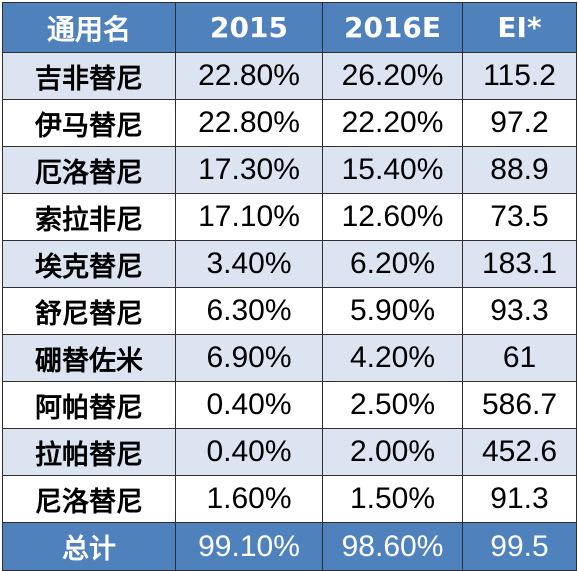 The image size is (578, 571). What do you see at coordinates (89, 264) in the screenshot?
I see `cell-drug-name: 埃克替尼` at bounding box center [89, 264].